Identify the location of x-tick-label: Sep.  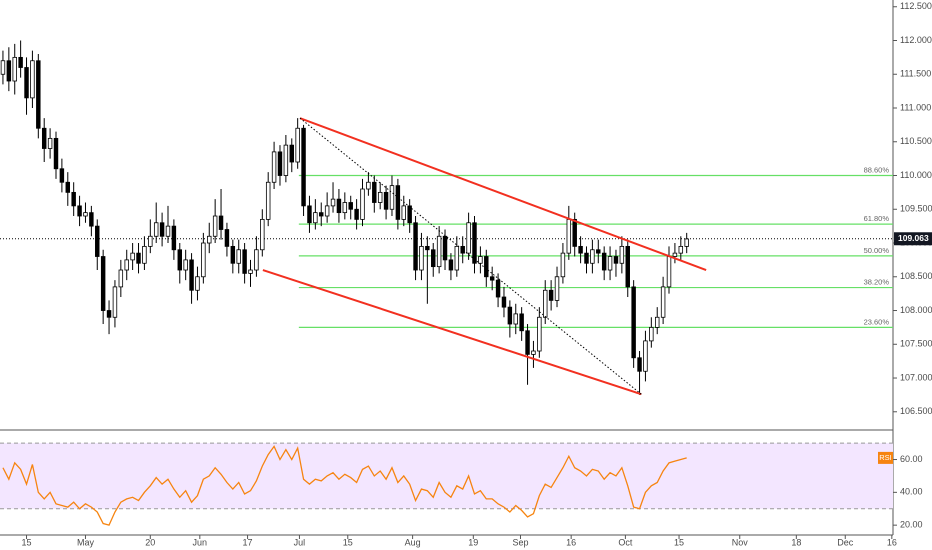
(520, 542).